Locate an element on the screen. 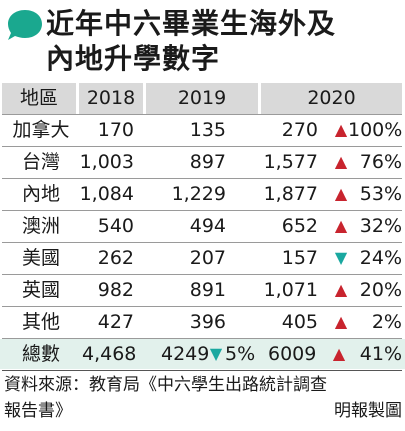 This screenshot has width=405, height=431. change-percent-cell: 76% is located at coordinates (380, 162).